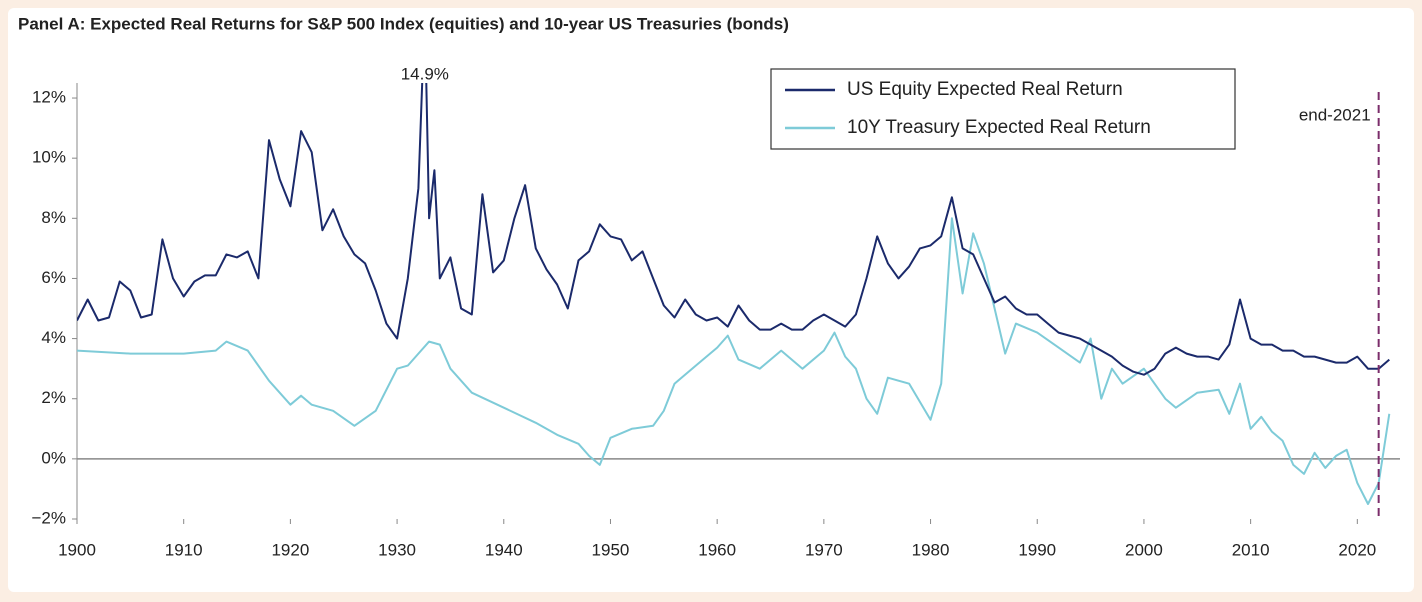 This screenshot has width=1422, height=602. Describe the element at coordinates (49, 97) in the screenshot. I see `y-tick-label: 12%` at that location.